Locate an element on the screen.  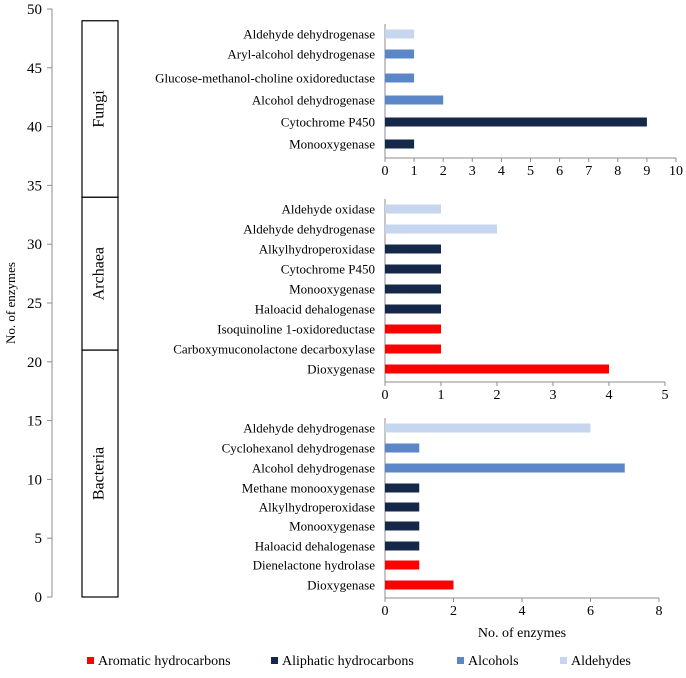
bacteria-x-axis-title: No. of enzymes is located at coordinates (522, 633).